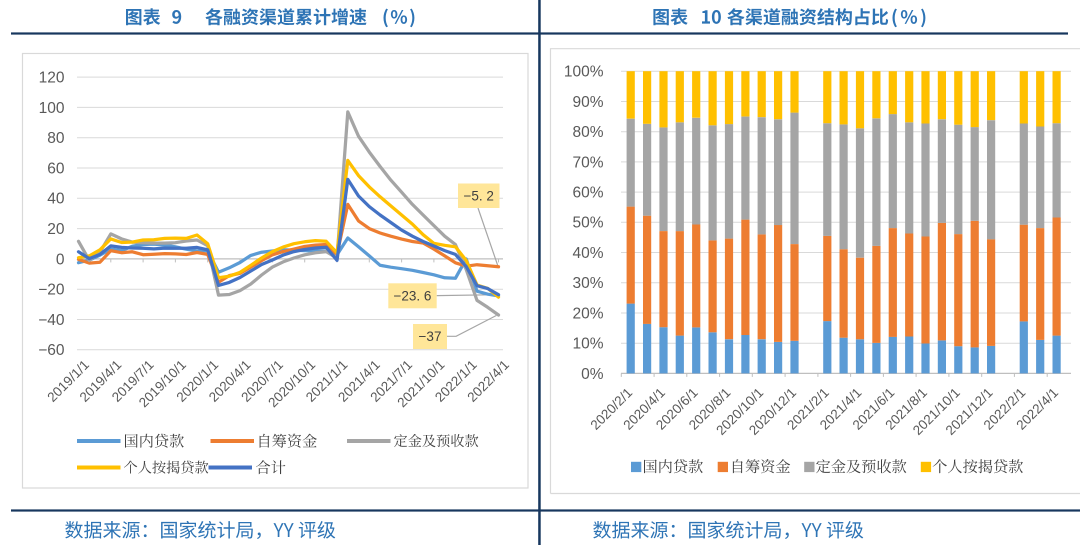 This screenshot has height=545, width=1080. What do you see at coordinates (587, 344) in the screenshot?
I see `svg-text: 10%` at bounding box center [587, 344].